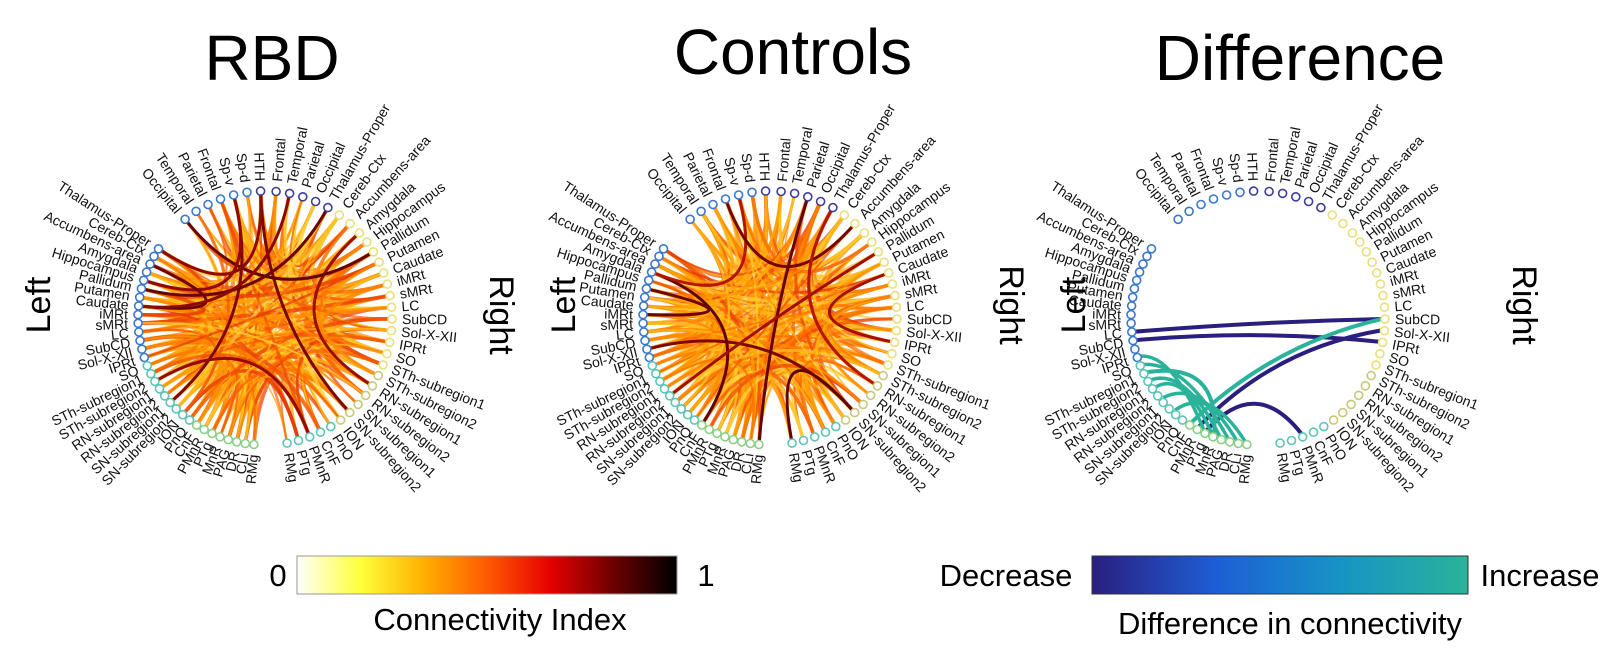 Image resolution: width=1618 pixels, height=651 pixels. I want to click on node-label: PTg, so click(1297, 462).